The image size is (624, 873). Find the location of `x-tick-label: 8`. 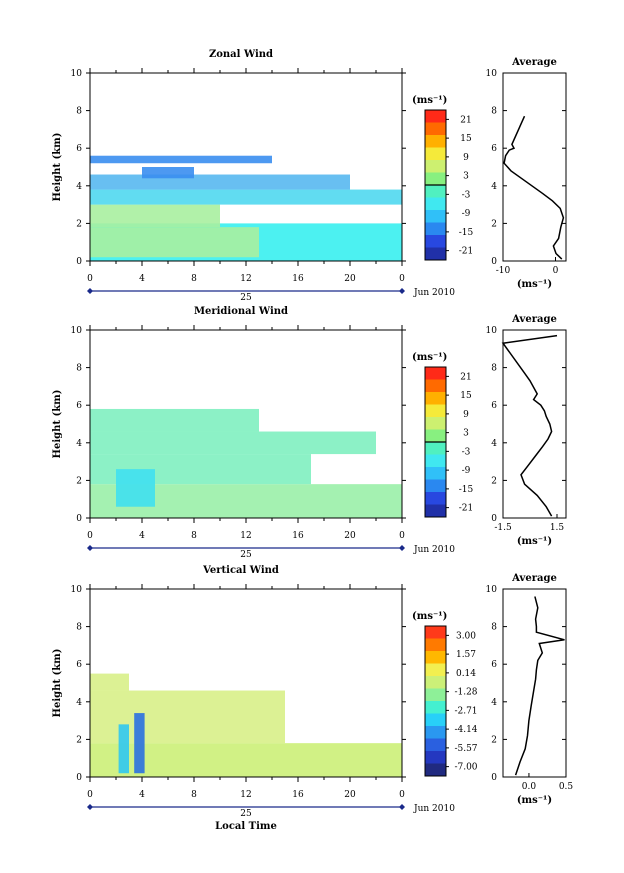

x-tick-label: 8 is located at coordinates (194, 279).